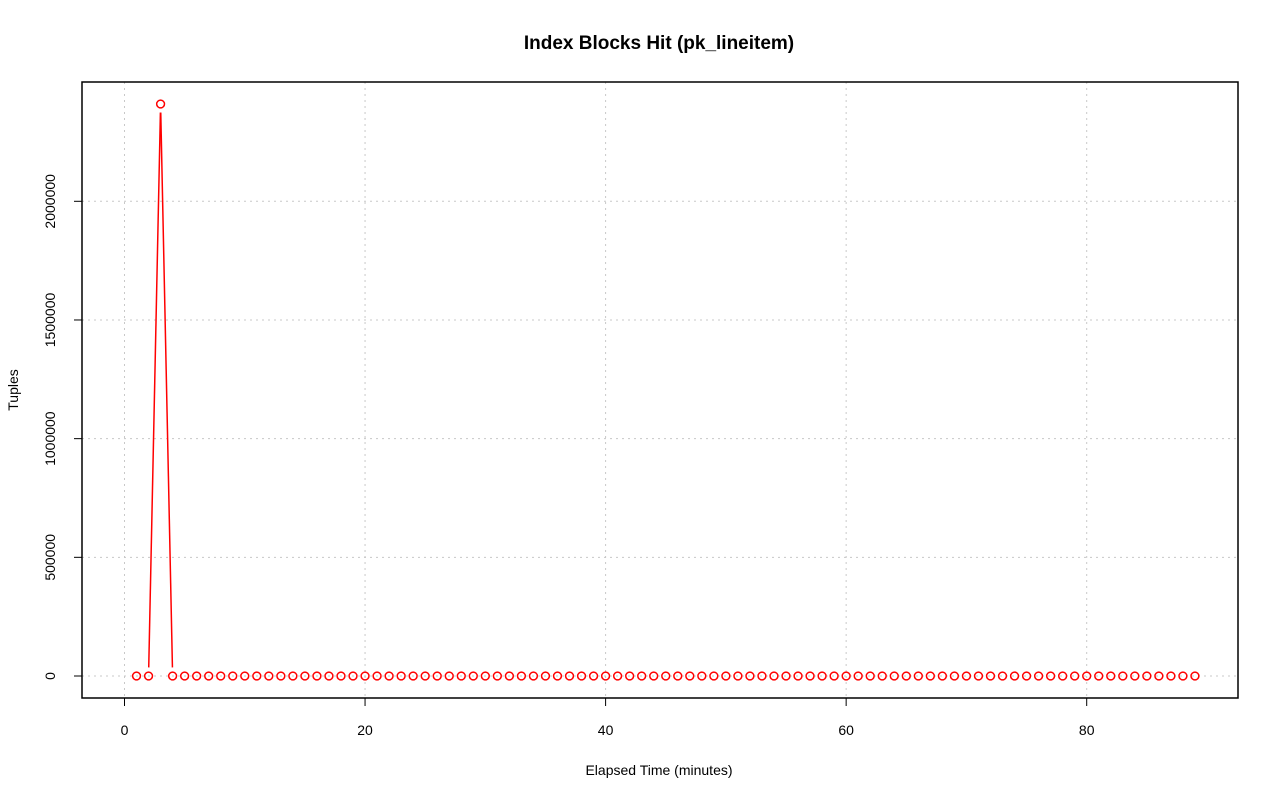 Image resolution: width=1280 pixels, height=801 pixels. I want to click on x-axis-label: Elapsed Time (minutes), so click(658, 770).